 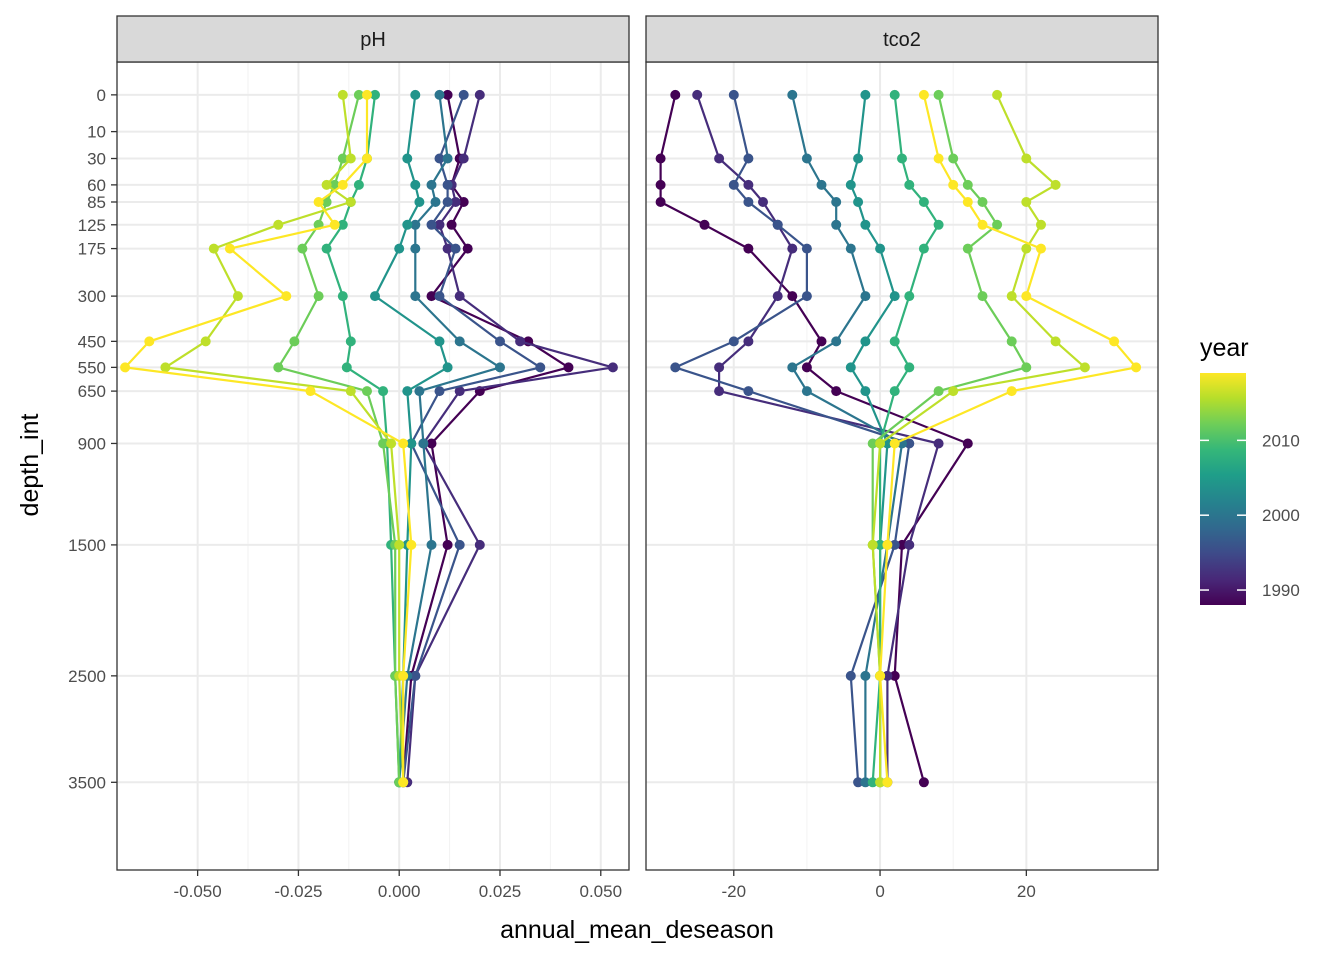 I want to click on y-tick-label: 0, so click(x=101, y=95).